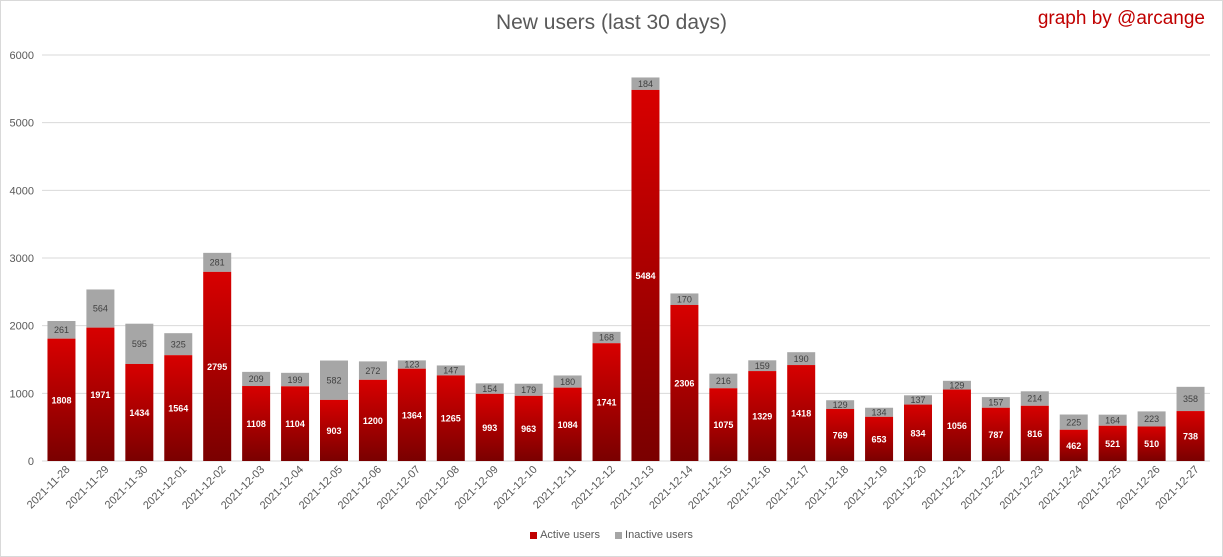 This screenshot has height=557, width=1223. I want to click on data-label-active: 1564, so click(178, 409).